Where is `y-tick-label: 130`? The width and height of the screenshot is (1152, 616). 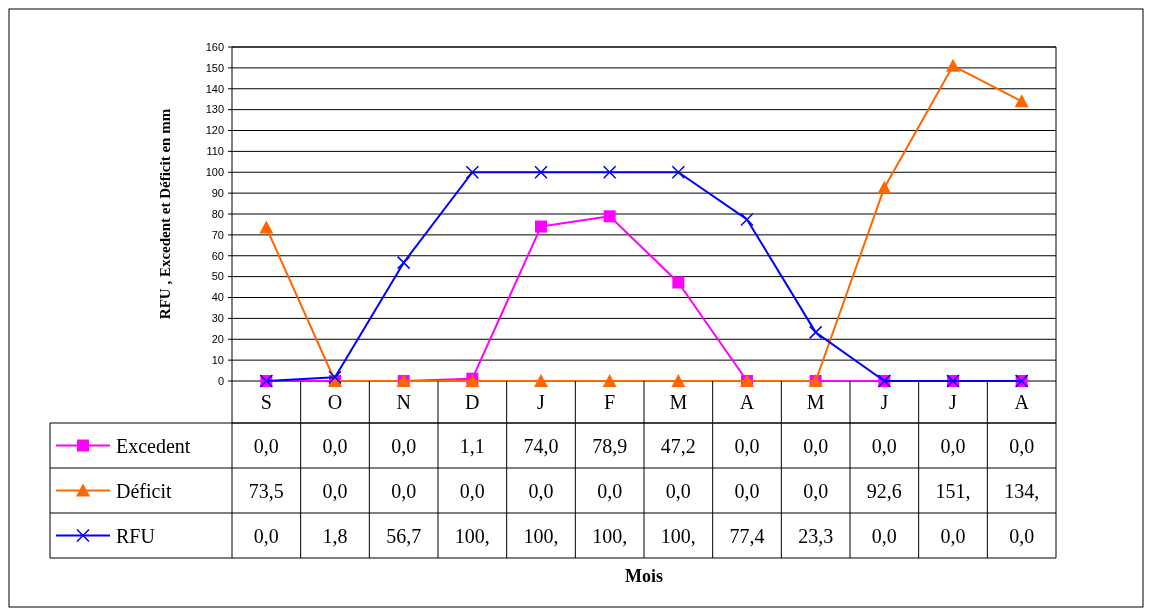 y-tick-label: 130 is located at coordinates (214, 109).